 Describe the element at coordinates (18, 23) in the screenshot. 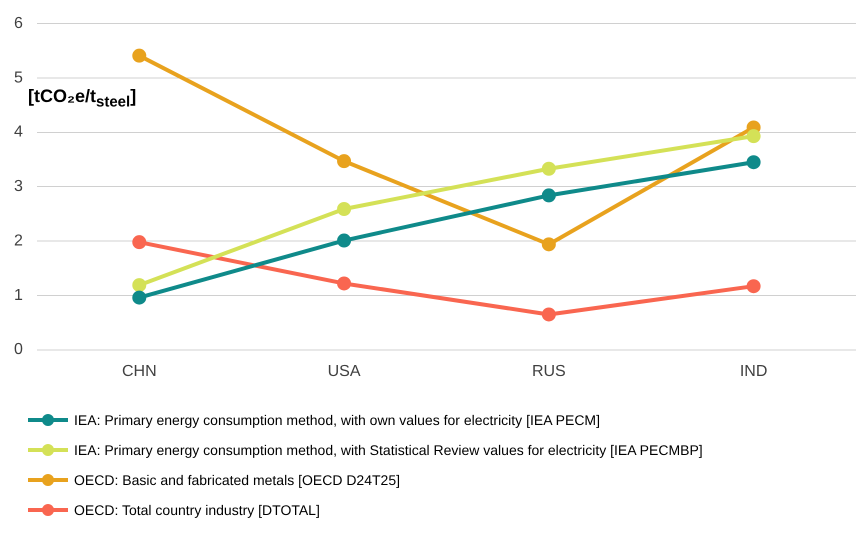

I see `y-tick-label: 6` at that location.